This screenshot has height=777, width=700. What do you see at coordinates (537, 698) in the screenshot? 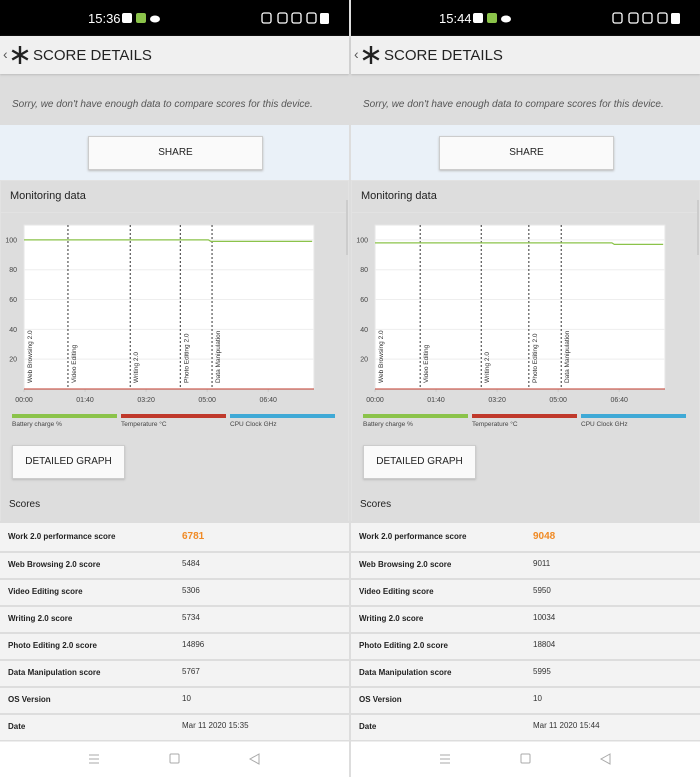
I see `score-value: 10` at bounding box center [537, 698].